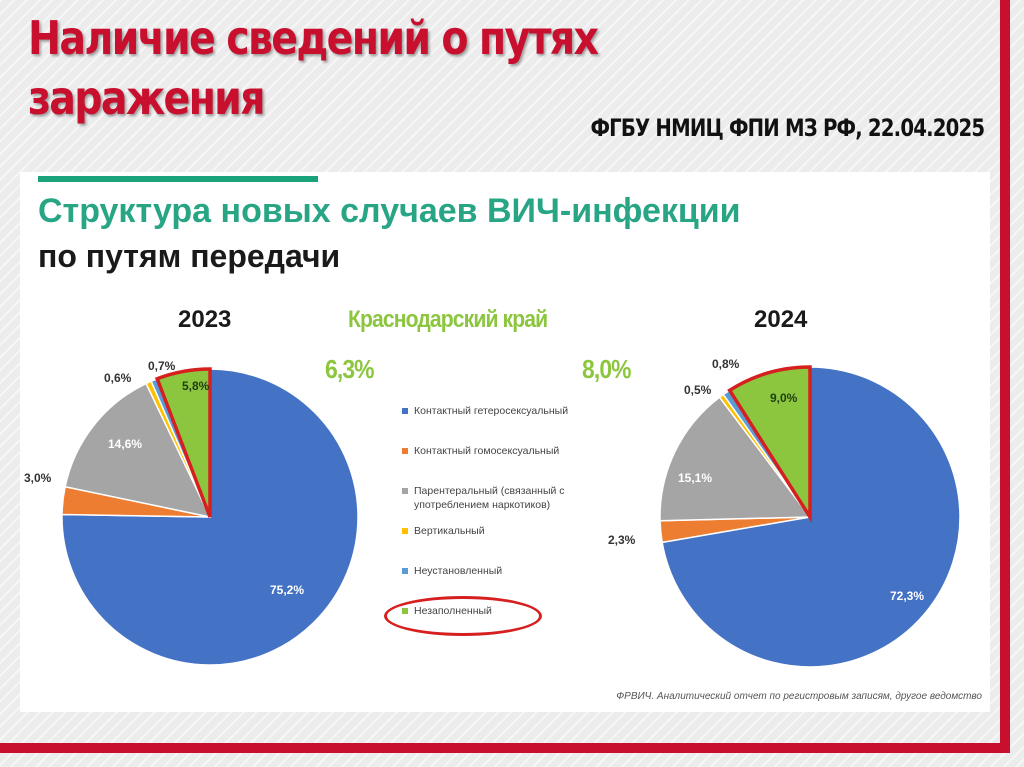  Describe the element at coordinates (162, 366) in the screenshot. I see `slice-data-label: 0,7%` at that location.